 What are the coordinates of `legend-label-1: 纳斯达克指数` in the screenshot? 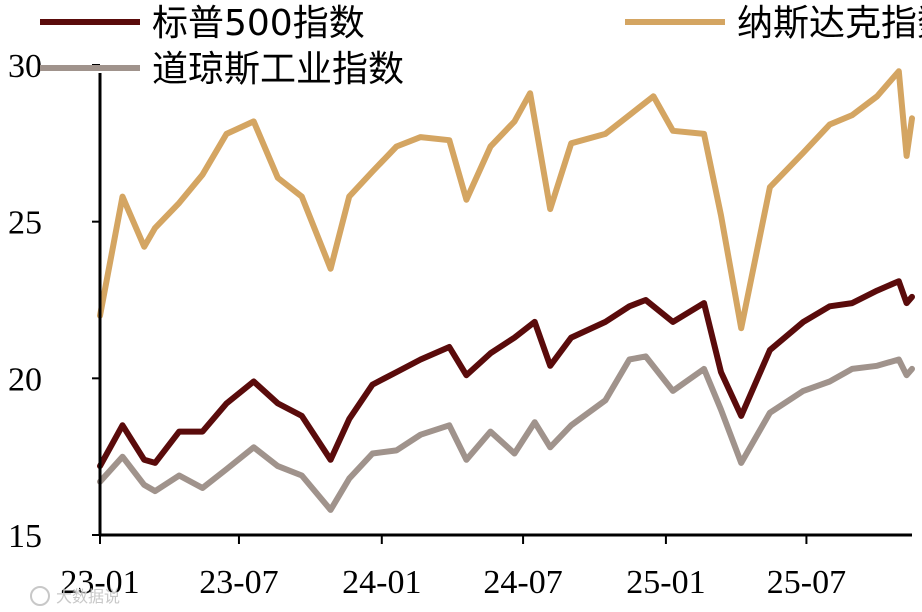 It's located at (829, 23).